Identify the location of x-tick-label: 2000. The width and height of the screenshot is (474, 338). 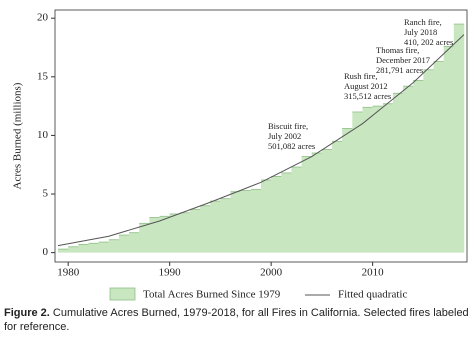
(271, 273).